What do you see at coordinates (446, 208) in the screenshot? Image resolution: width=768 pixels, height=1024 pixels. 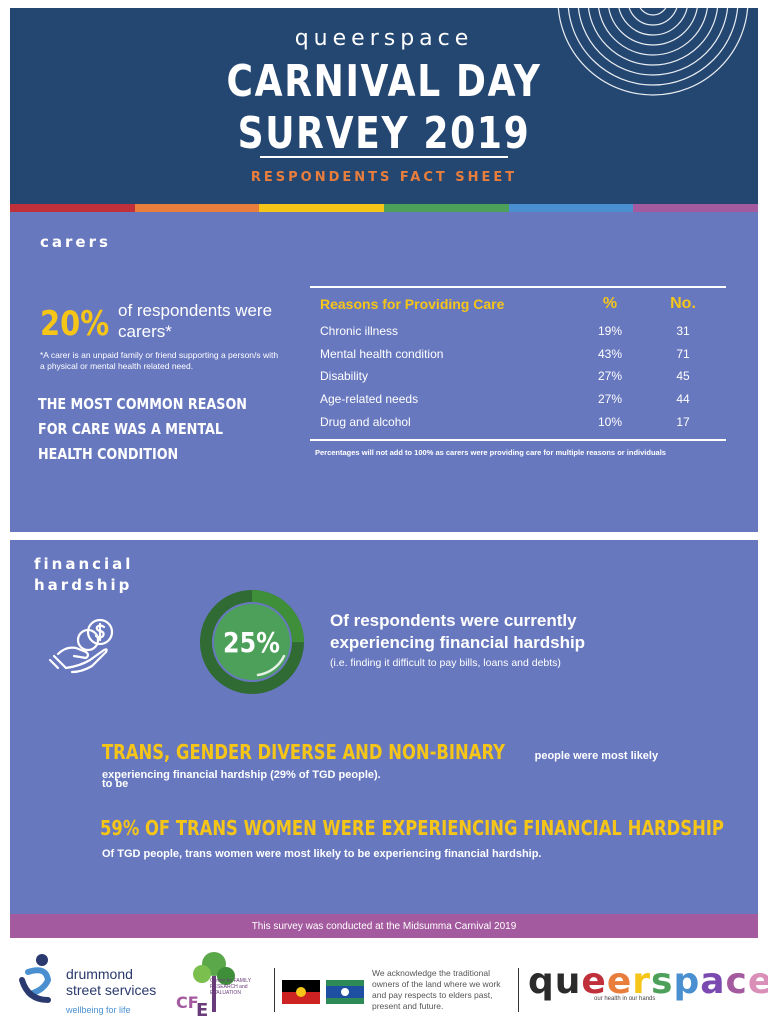 I see `rainbow-stripe-green` at bounding box center [446, 208].